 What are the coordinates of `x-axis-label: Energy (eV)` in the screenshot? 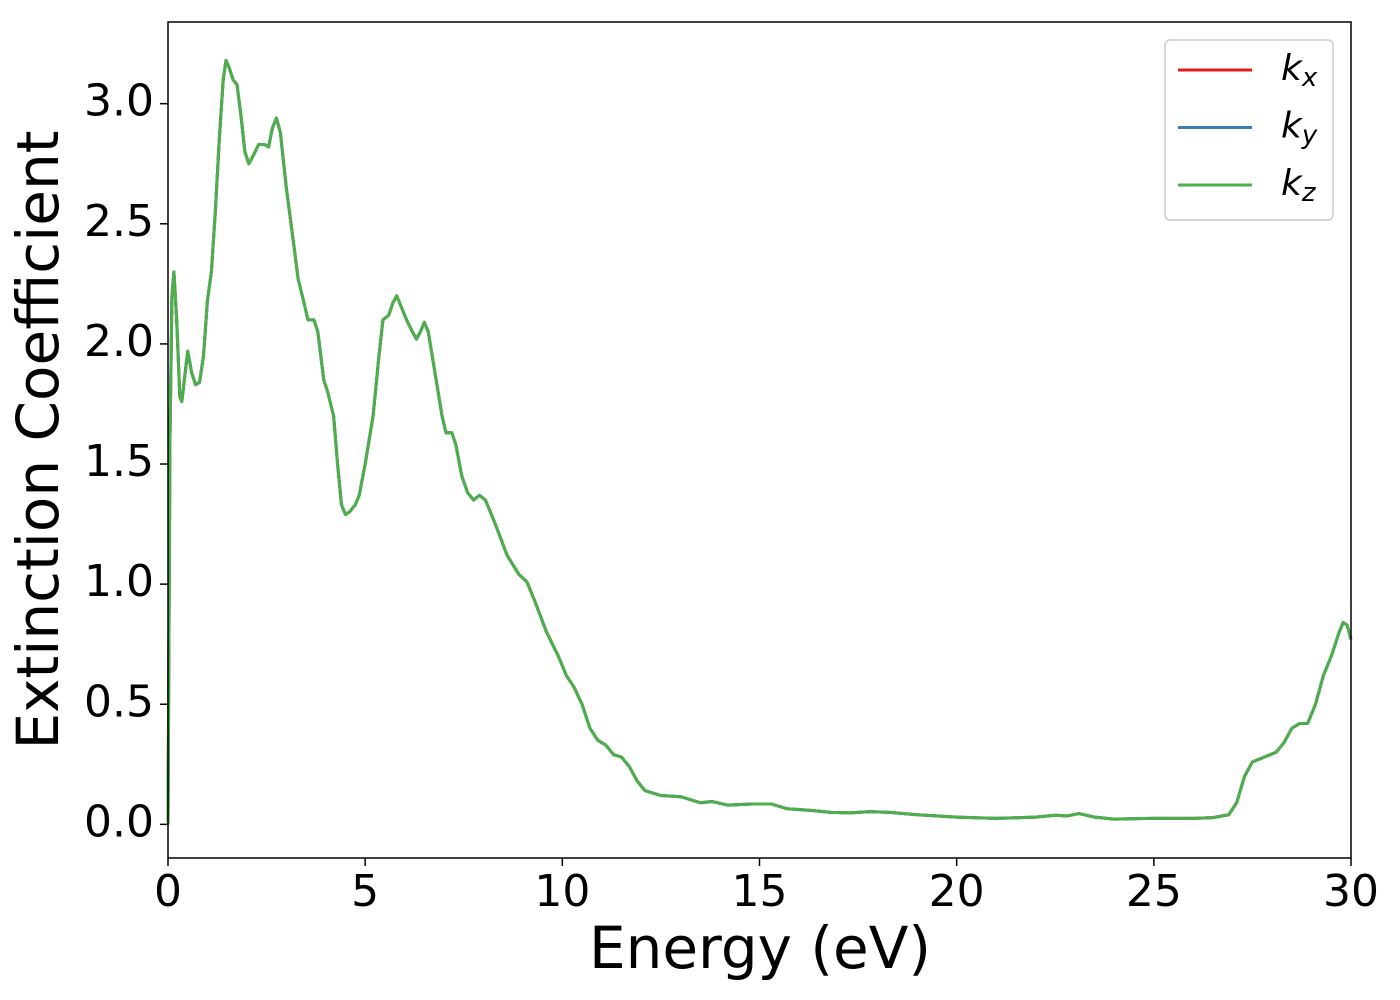 It's located at (760, 948).